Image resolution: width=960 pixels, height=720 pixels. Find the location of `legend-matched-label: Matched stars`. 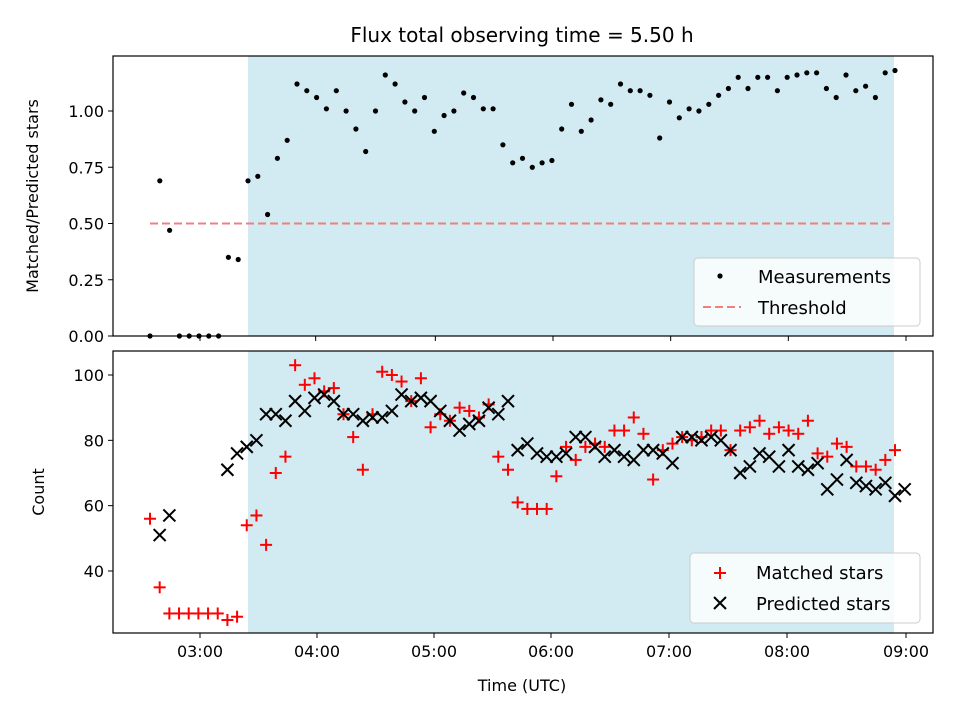

legend-matched-label: Matched stars is located at coordinates (819, 573).